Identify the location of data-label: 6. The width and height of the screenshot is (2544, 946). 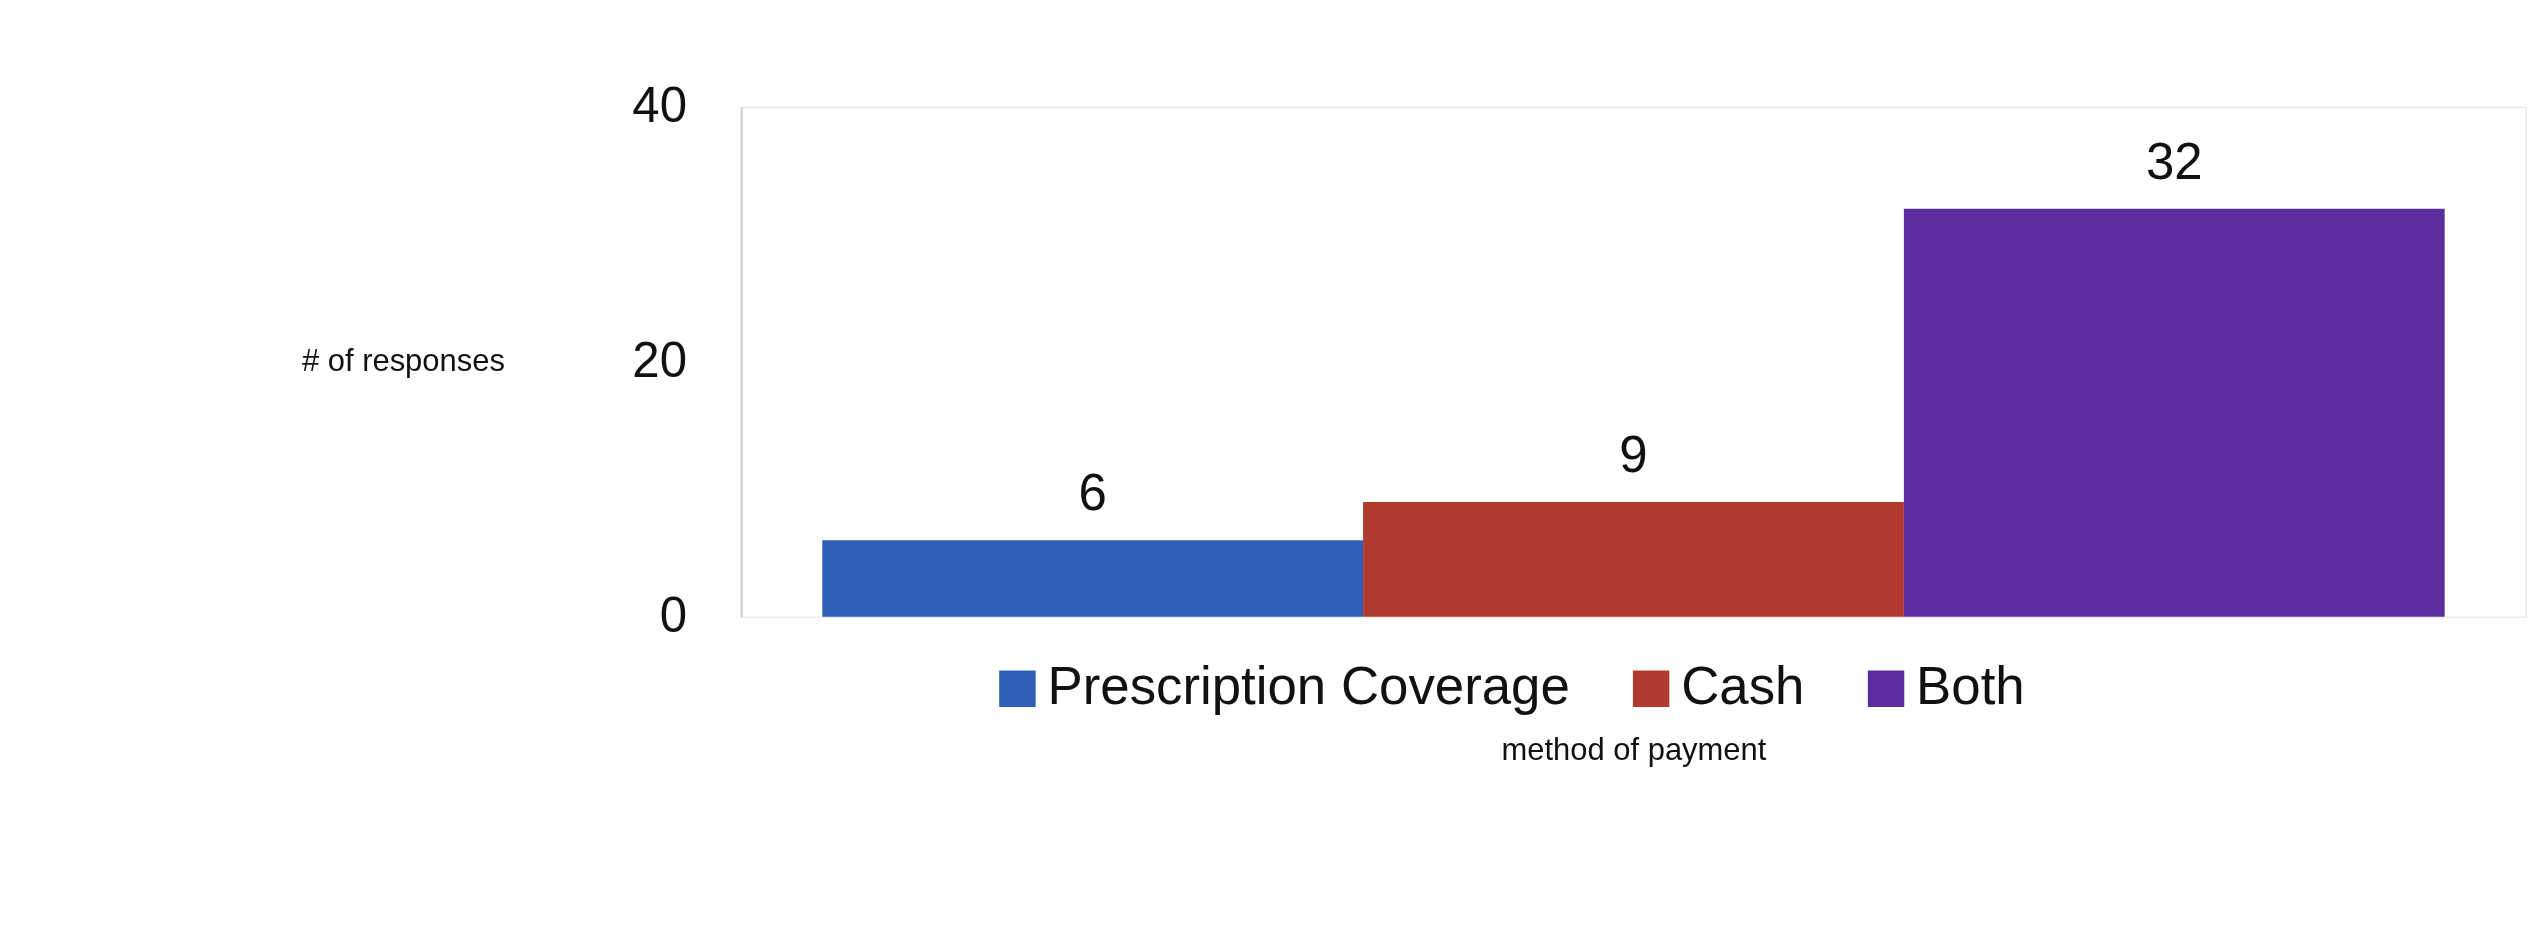
(1092, 493).